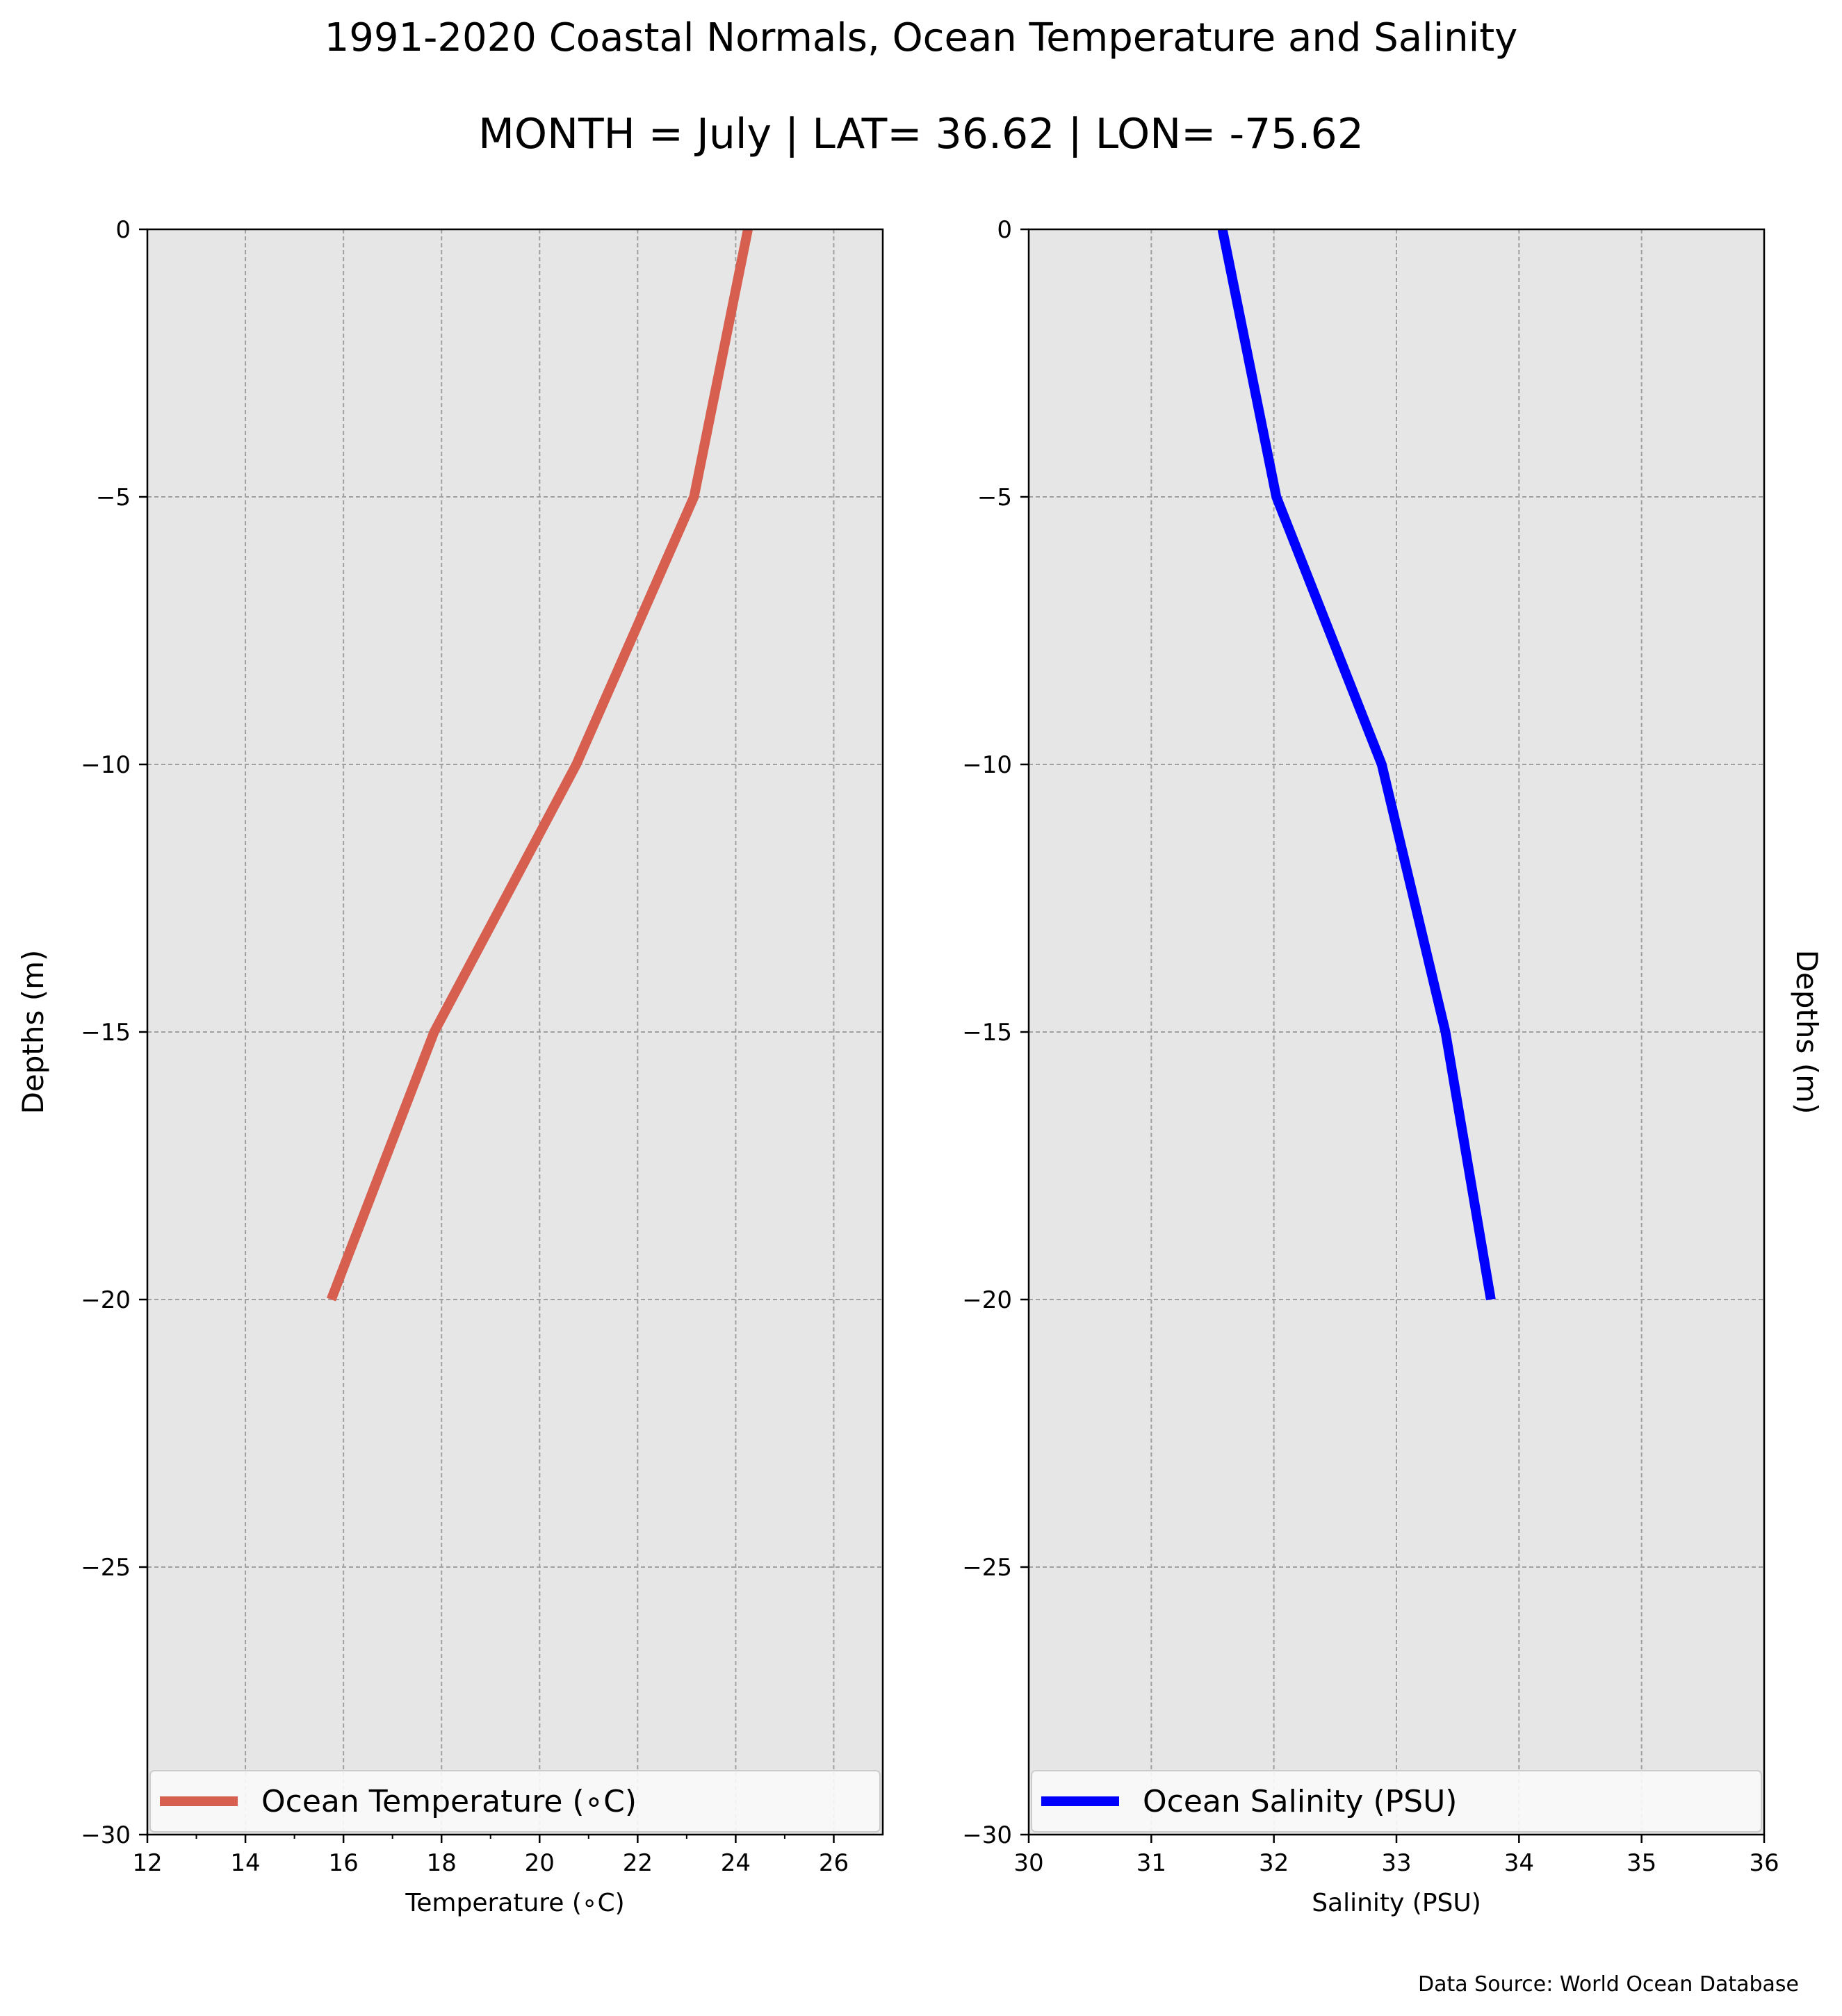 Image resolution: width=1842 pixels, height=2016 pixels. I want to click on salinity-x-tick-label: 34, so click(1519, 1863).